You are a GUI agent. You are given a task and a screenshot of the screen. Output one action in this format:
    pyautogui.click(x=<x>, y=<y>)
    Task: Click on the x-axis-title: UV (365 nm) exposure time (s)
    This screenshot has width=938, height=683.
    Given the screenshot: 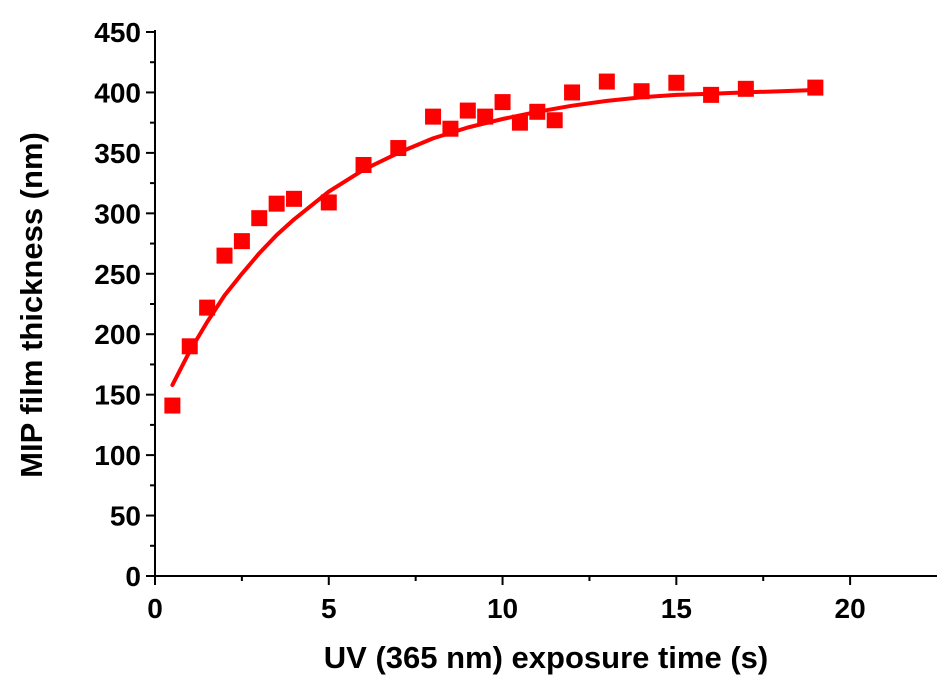 What is the action you would take?
    pyautogui.click(x=546, y=657)
    